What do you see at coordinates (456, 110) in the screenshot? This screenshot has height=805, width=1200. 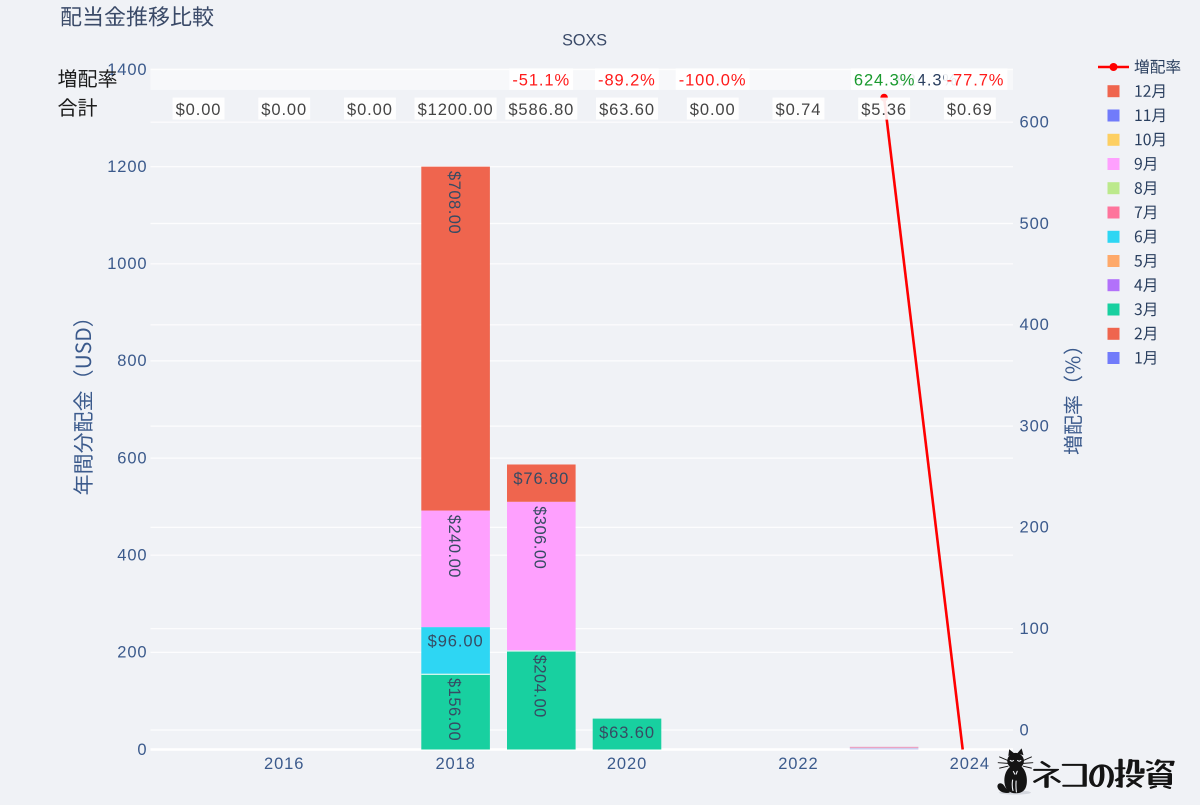 I see `svg-text: $1200.00` at bounding box center [456, 110].